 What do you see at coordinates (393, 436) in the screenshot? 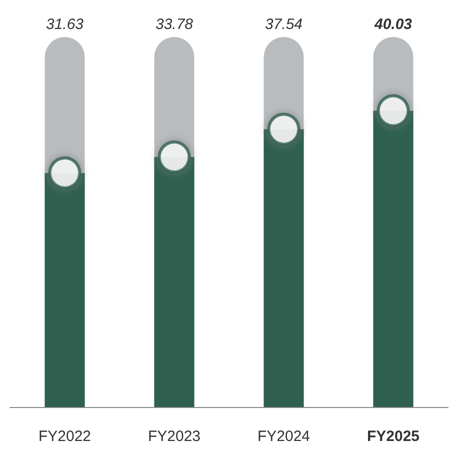
I see `x-tick-label: FY2025` at bounding box center [393, 436].